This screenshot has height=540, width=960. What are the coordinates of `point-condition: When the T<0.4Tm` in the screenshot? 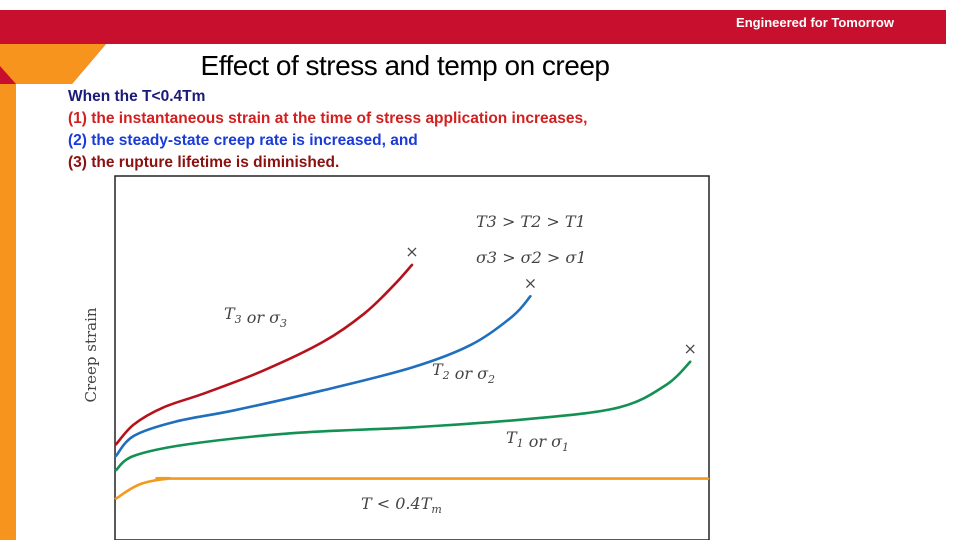 It's located at (137, 96).